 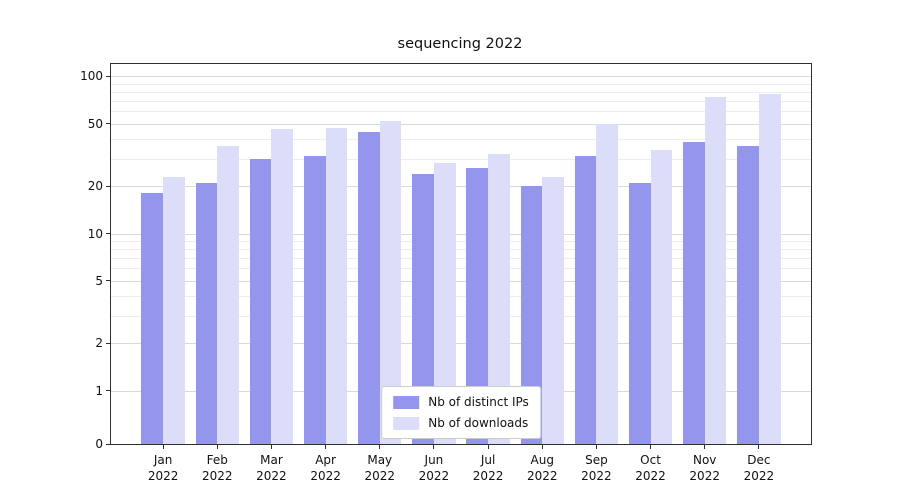 I want to click on y-tick-label: 2, so click(x=99, y=343).